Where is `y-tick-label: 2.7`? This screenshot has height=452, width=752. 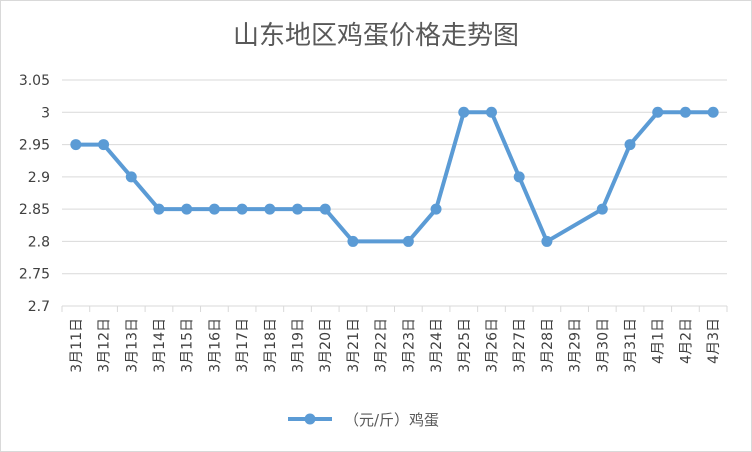
y-tick-label: 2.7 is located at coordinates (39, 307).